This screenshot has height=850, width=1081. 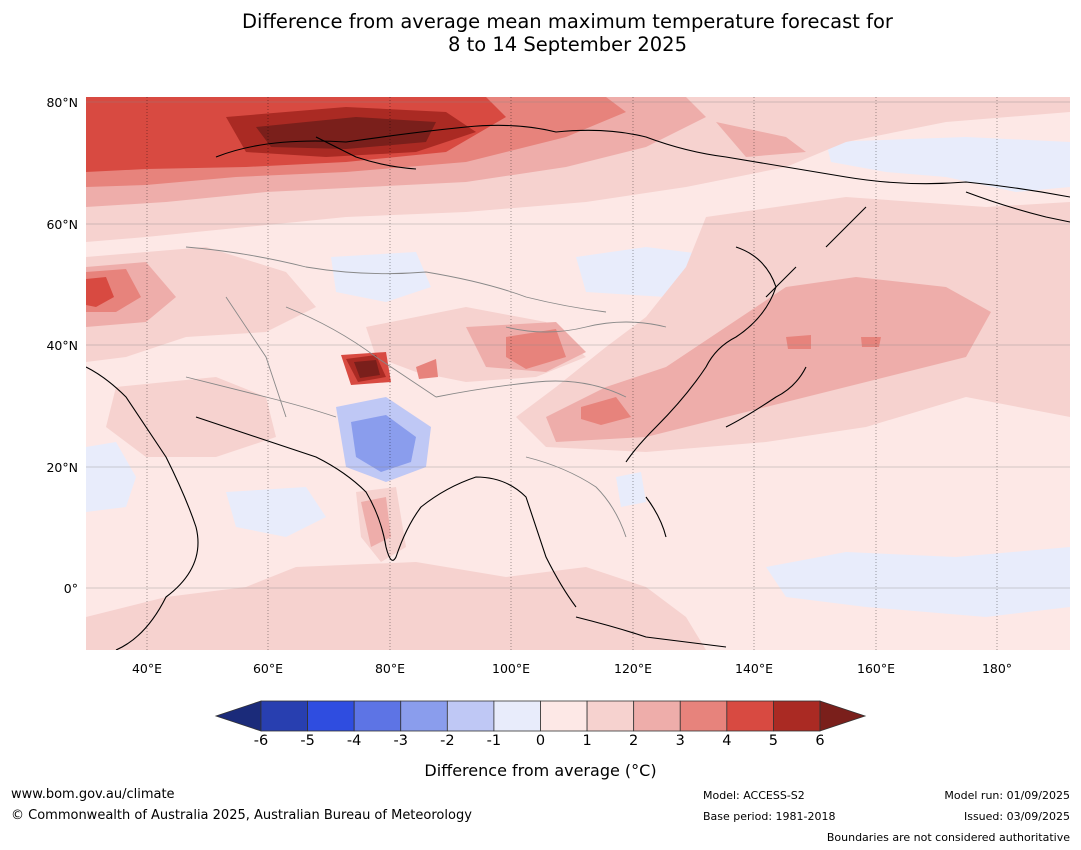 What do you see at coordinates (62, 467) in the screenshot?
I see `lat-label-20n: 20°N` at bounding box center [62, 467].